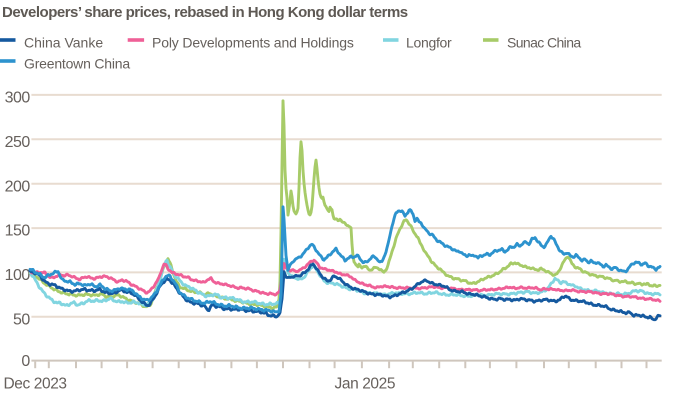 The height and width of the screenshot is (400, 690). I want to click on svg-text: Poly Developments and Holdings, so click(253, 43).